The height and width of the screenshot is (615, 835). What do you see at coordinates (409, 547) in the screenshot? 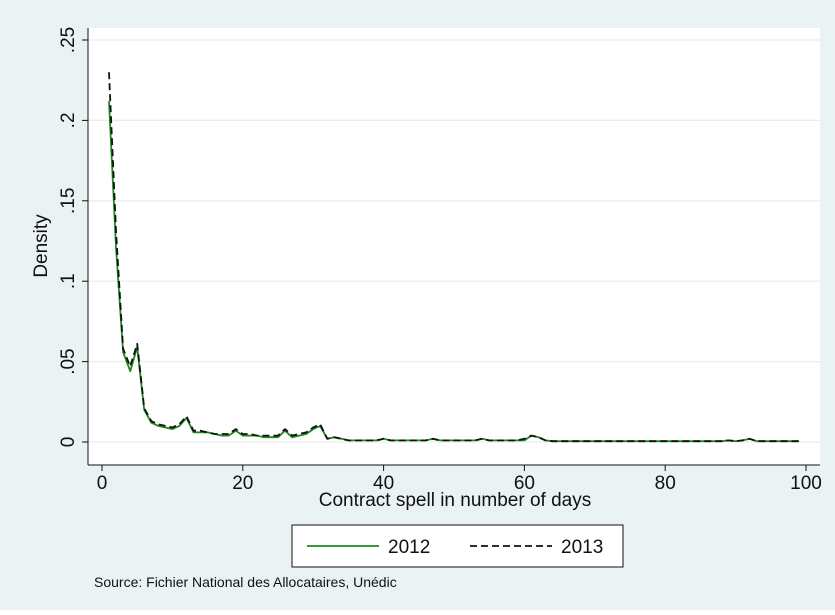
I see `legend-label-2012: 2012` at bounding box center [409, 547].